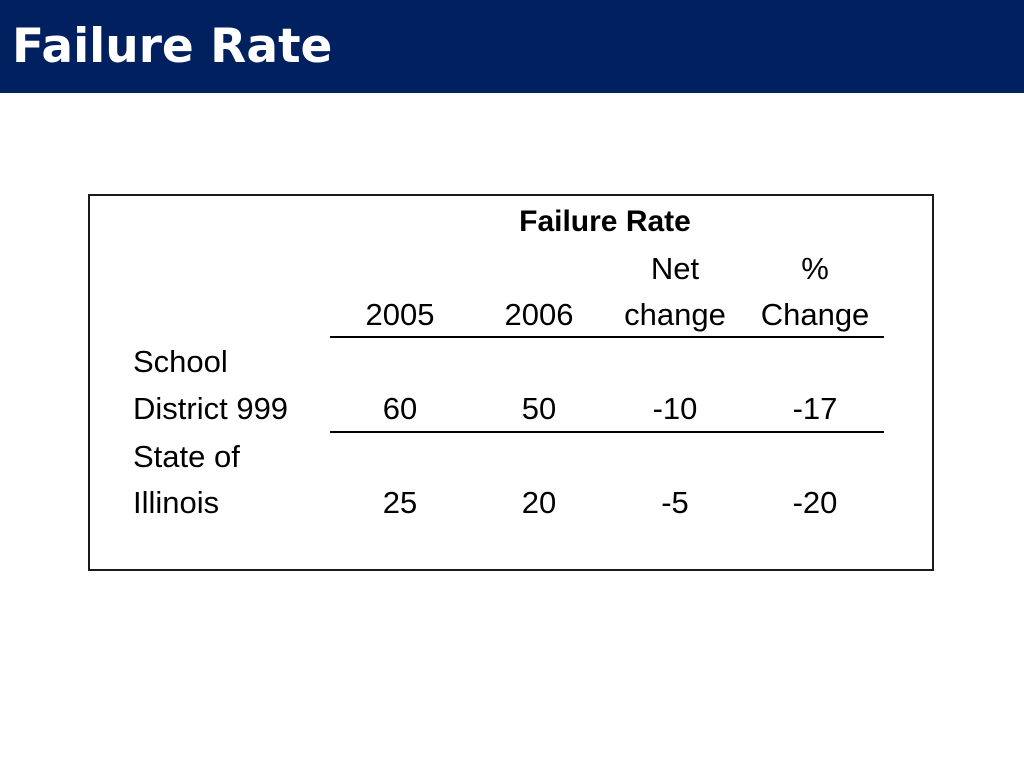 The height and width of the screenshot is (768, 1024). What do you see at coordinates (186, 456) in the screenshot?
I see `row-label-line1: State of` at bounding box center [186, 456].